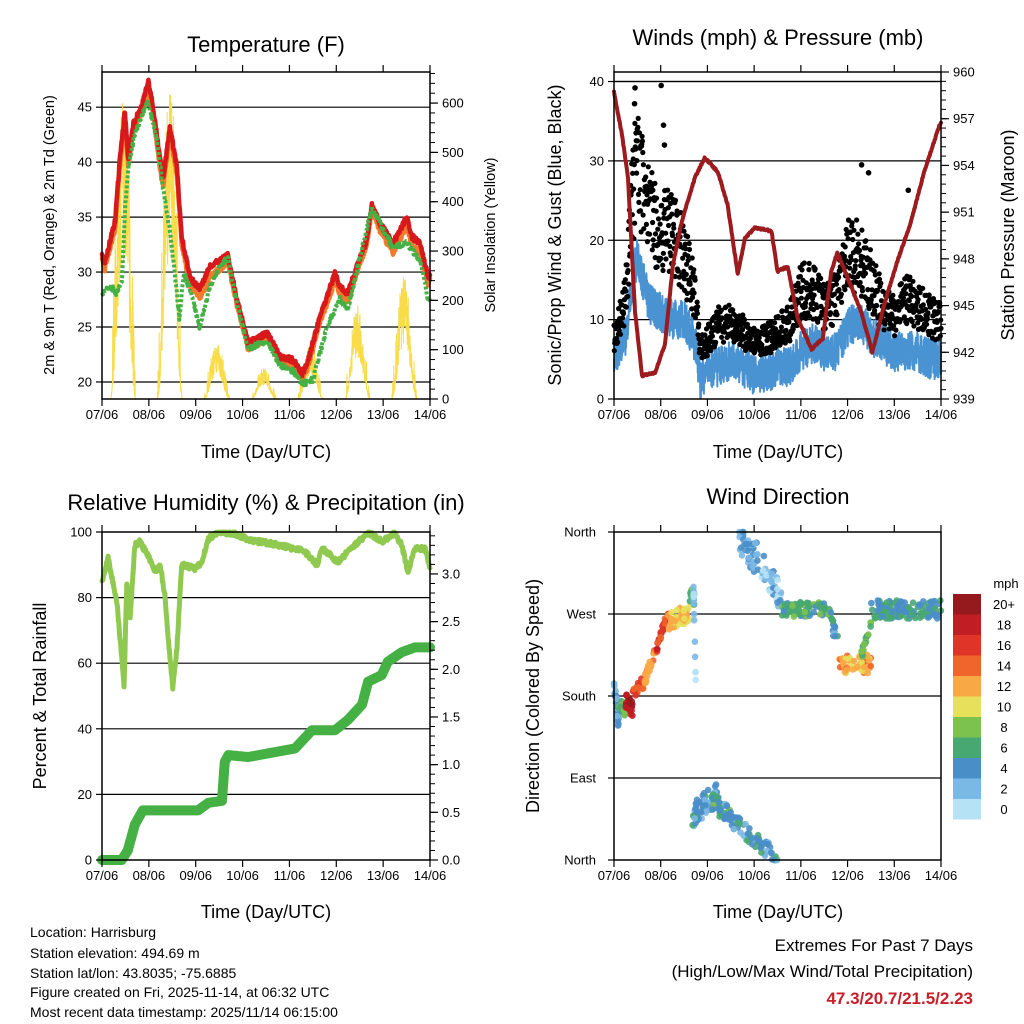 The width and height of the screenshot is (1024, 1024). Describe the element at coordinates (597, 319) in the screenshot. I see `y-tick-label: 10` at that location.